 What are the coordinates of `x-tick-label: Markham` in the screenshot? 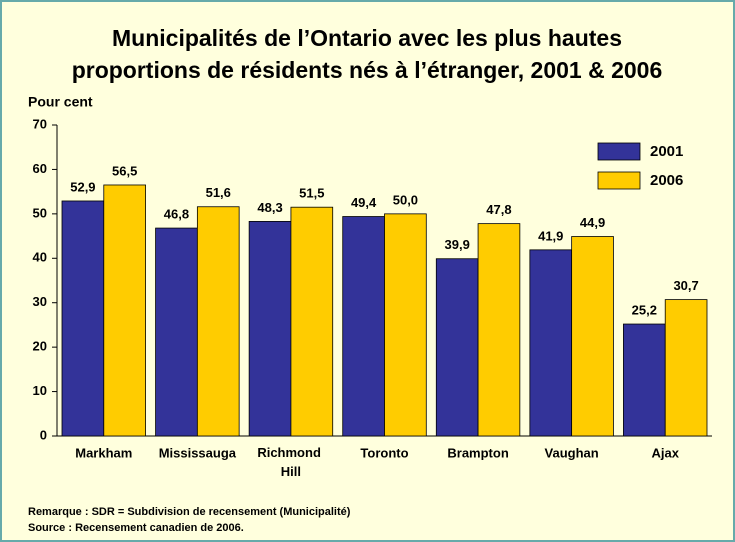 It's located at (103, 452).